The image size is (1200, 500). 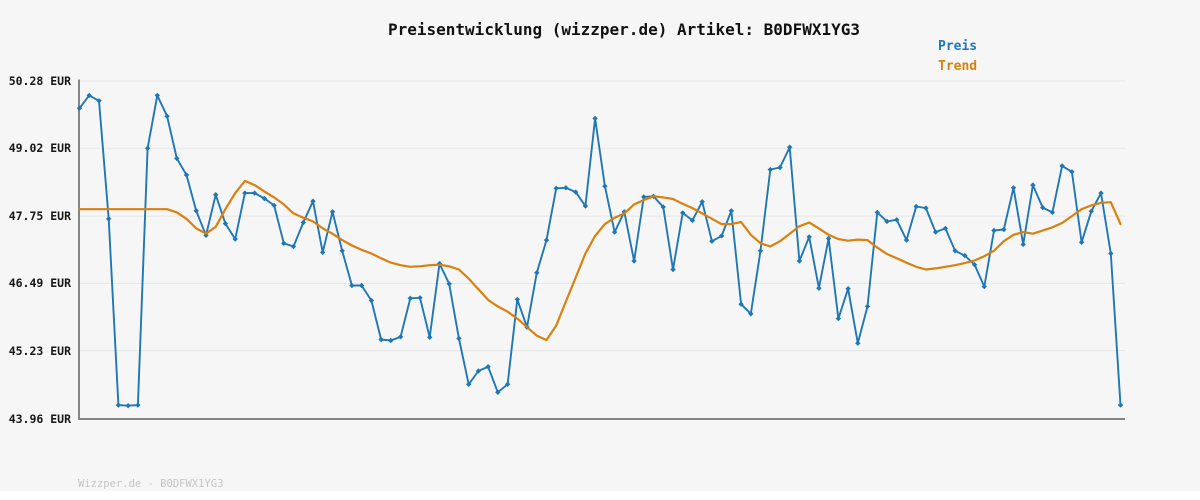 I want to click on watermark-text: Wizzper.de - B0DFWX1YG3, so click(x=151, y=484).